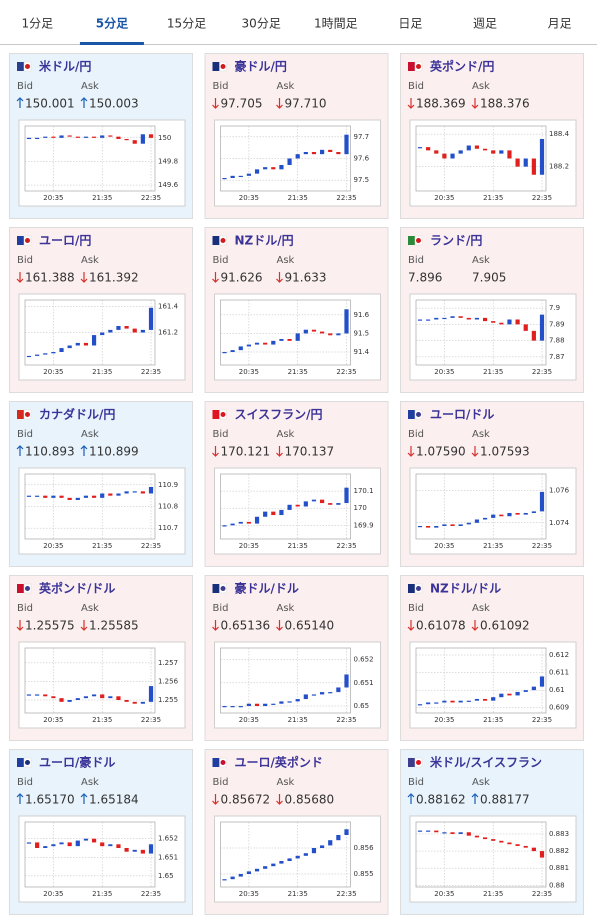 Image resolution: width=597 pixels, height=921 pixels. Describe the element at coordinates (410, 24) in the screenshot. I see `tab: 日足` at that location.